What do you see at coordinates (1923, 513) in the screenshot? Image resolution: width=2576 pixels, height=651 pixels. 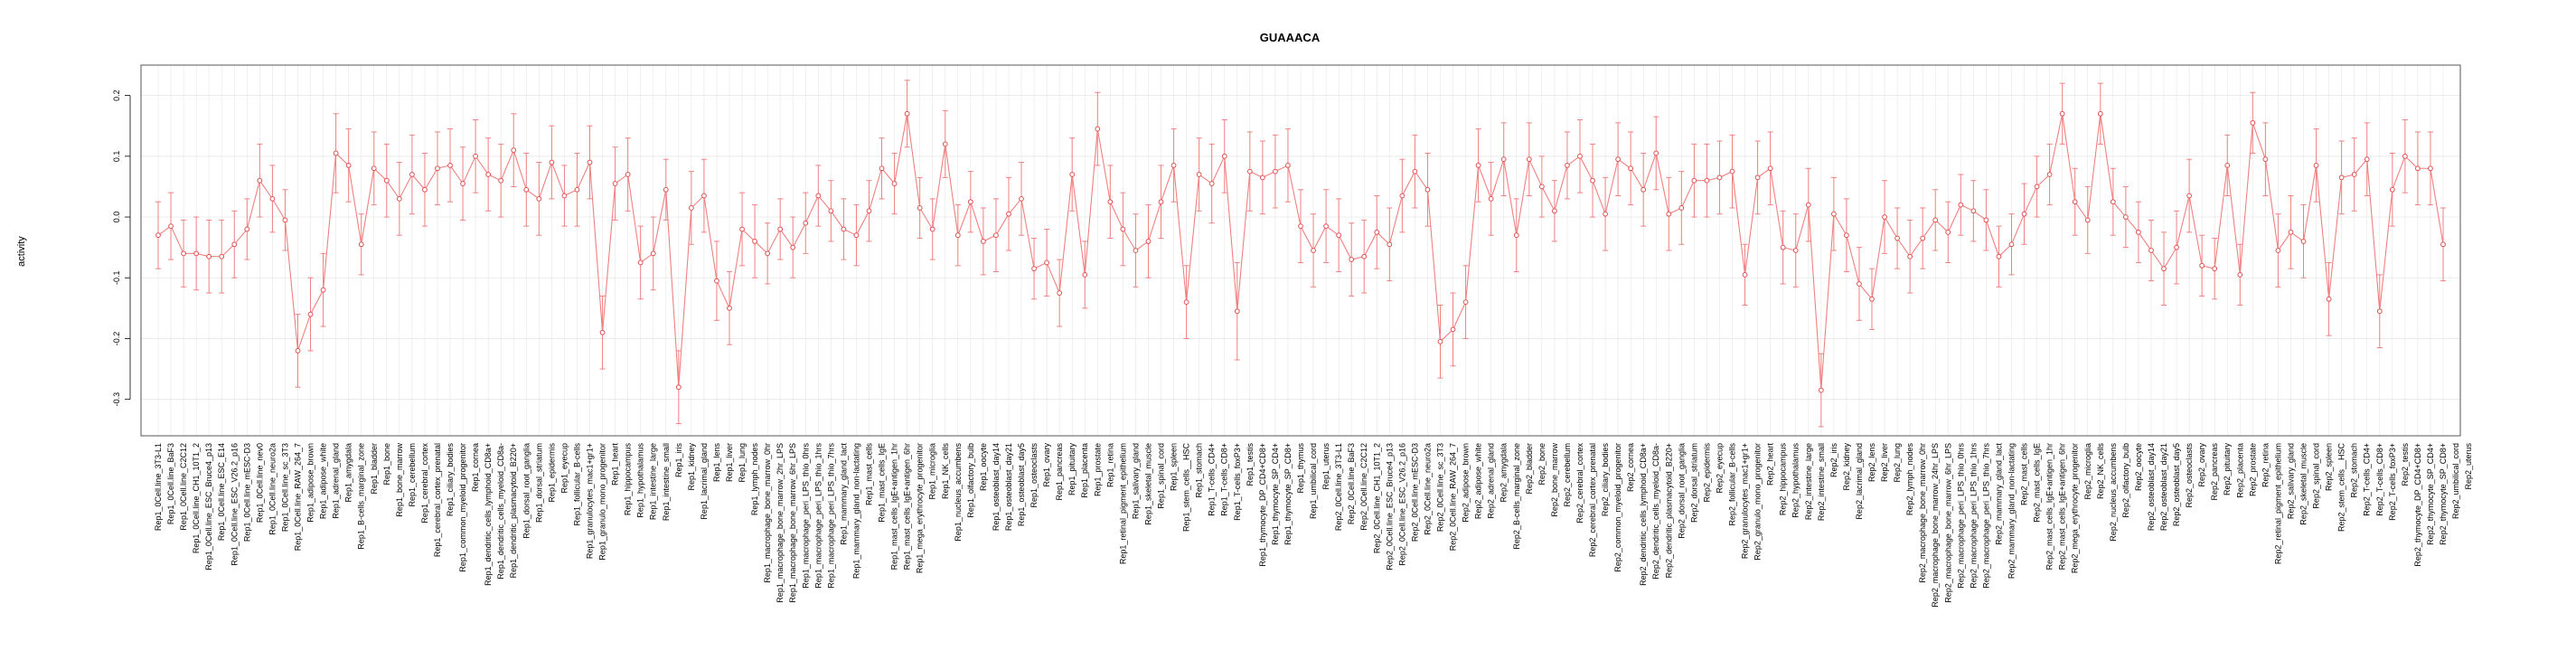 I see `x-tick-label: Rep2_macrophage_bone_marrow_0hr` at bounding box center [1923, 513].